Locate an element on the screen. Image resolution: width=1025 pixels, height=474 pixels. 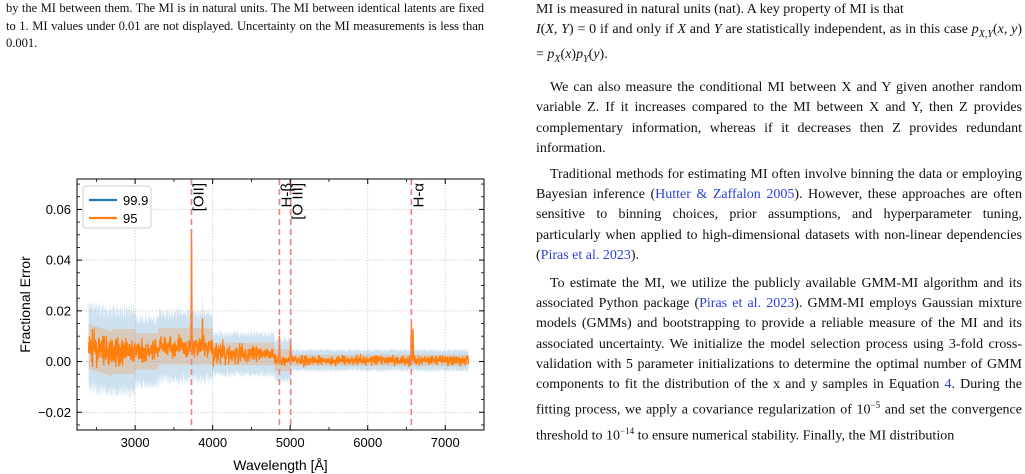
emission-label-2: [O III] is located at coordinates (298, 201).